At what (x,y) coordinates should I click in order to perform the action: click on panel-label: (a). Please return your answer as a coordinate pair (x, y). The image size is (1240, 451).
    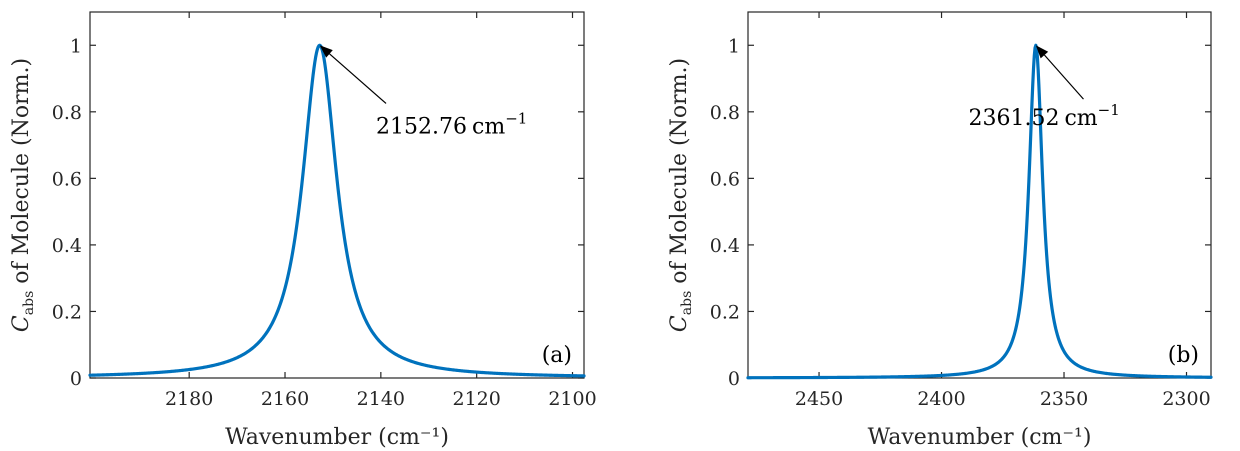
    Looking at the image, I should click on (557, 355).